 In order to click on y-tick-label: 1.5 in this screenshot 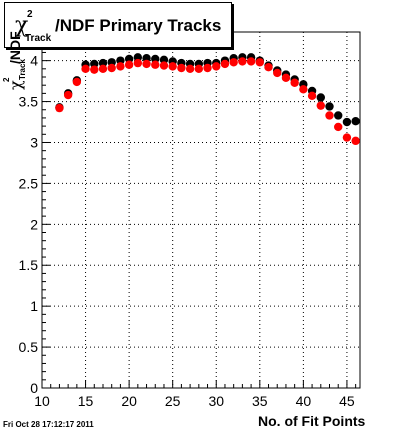, I will do `click(29, 265)`.